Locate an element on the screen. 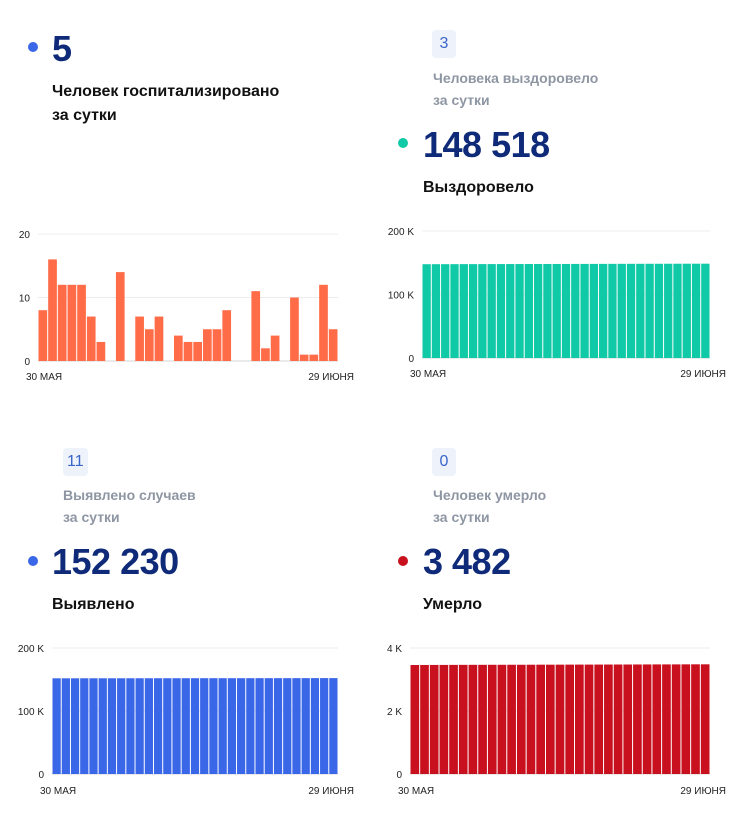 The width and height of the screenshot is (755, 826). deaths-dot is located at coordinates (403, 561).